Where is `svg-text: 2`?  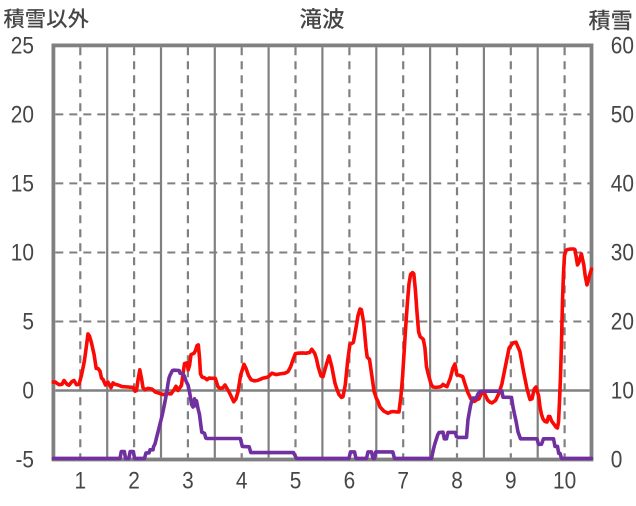
svg-text: 2 is located at coordinates (134, 481).